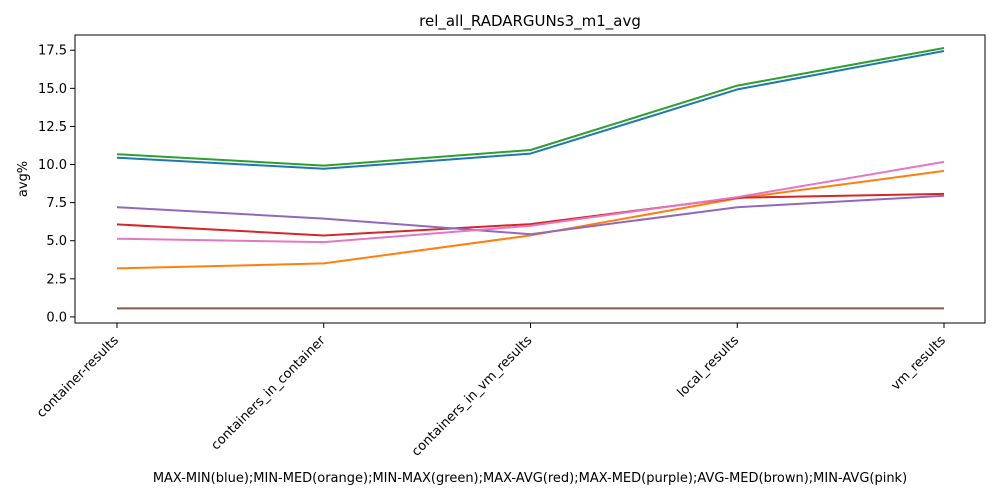  What do you see at coordinates (52, 127) in the screenshot?
I see `y-tick-label: 12.5` at bounding box center [52, 127].